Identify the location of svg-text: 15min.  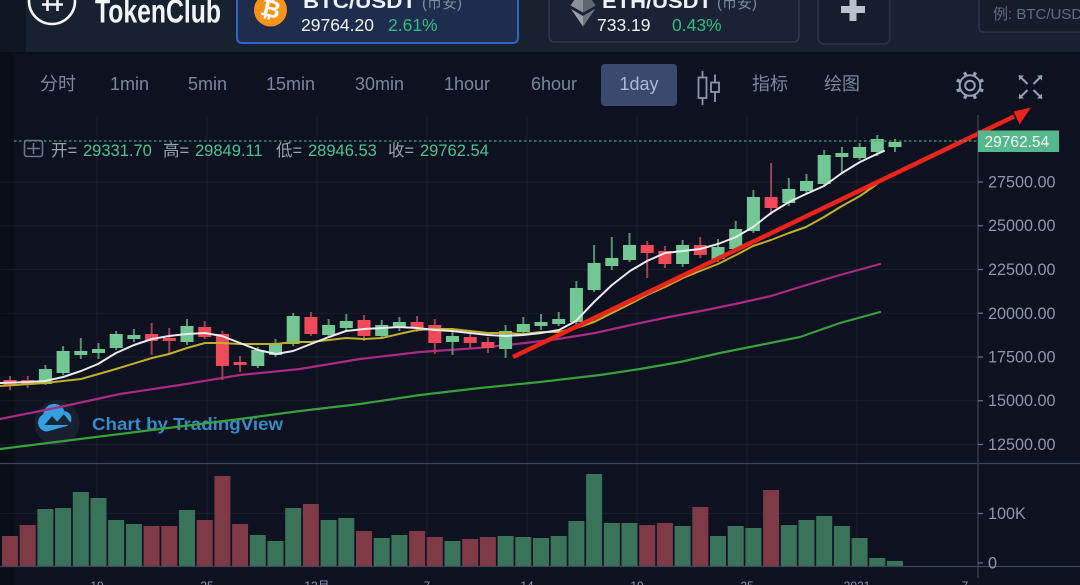
(290, 84).